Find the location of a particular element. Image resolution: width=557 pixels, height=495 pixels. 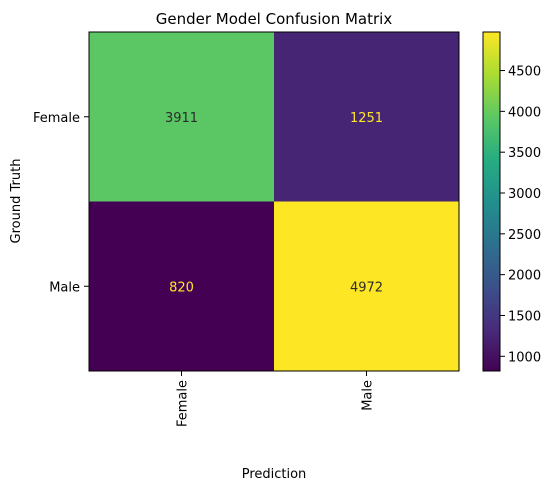

colorbar-tick-label: 3000 is located at coordinates (524, 194).